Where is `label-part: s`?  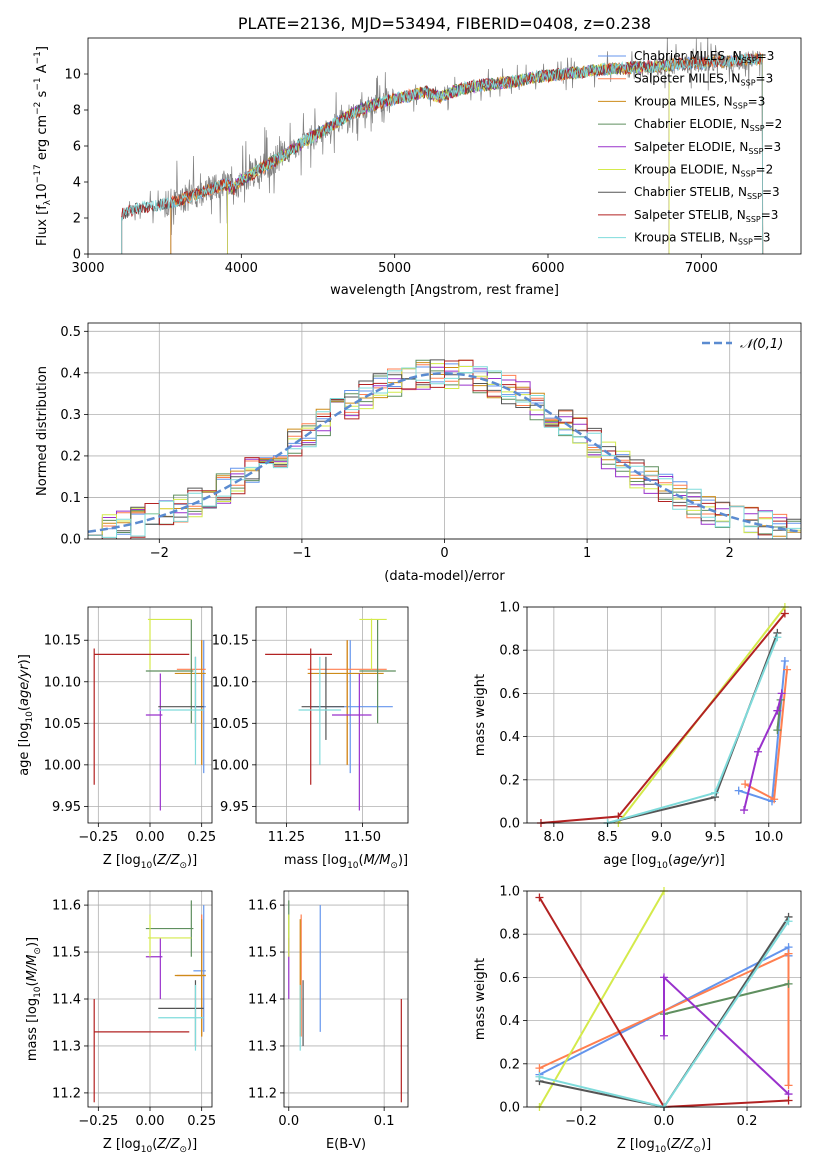
label-part: s is located at coordinates (42, 95).